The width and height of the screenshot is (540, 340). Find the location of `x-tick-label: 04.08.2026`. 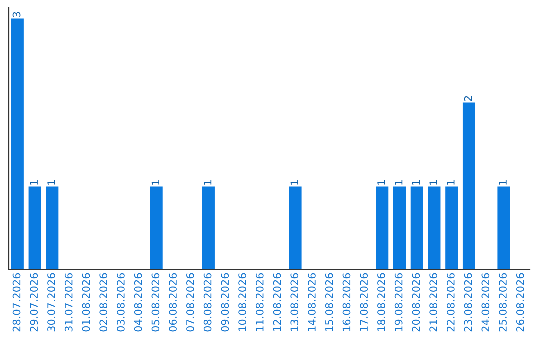

x-tick-label: 04.08.2026 is located at coordinates (138, 302).